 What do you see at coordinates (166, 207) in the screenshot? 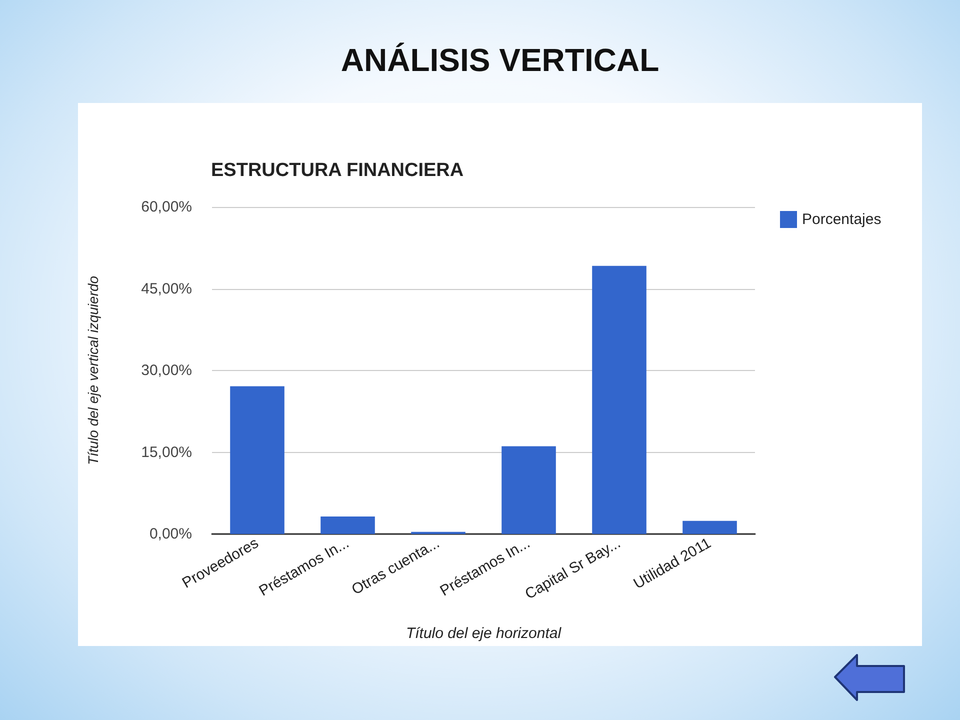
I see `y-tick-label: 60,00%` at bounding box center [166, 207].